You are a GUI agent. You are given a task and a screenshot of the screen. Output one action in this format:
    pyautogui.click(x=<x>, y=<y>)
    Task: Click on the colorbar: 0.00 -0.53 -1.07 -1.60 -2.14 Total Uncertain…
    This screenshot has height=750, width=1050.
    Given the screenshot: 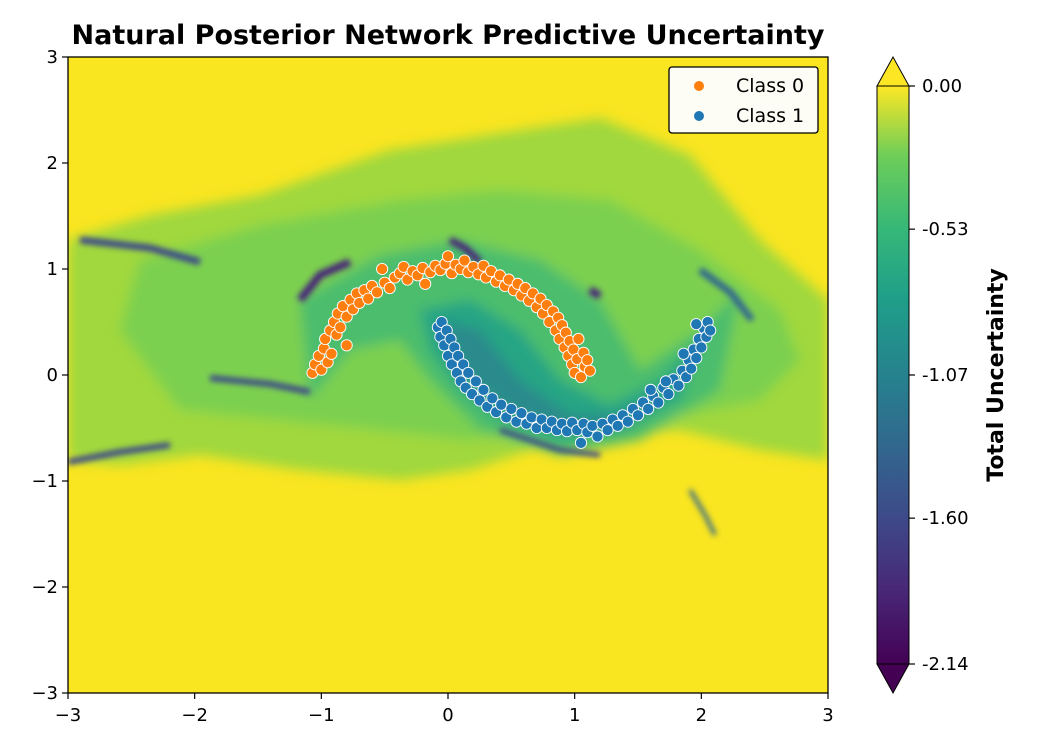 What is the action you would take?
    pyautogui.click(x=942, y=375)
    